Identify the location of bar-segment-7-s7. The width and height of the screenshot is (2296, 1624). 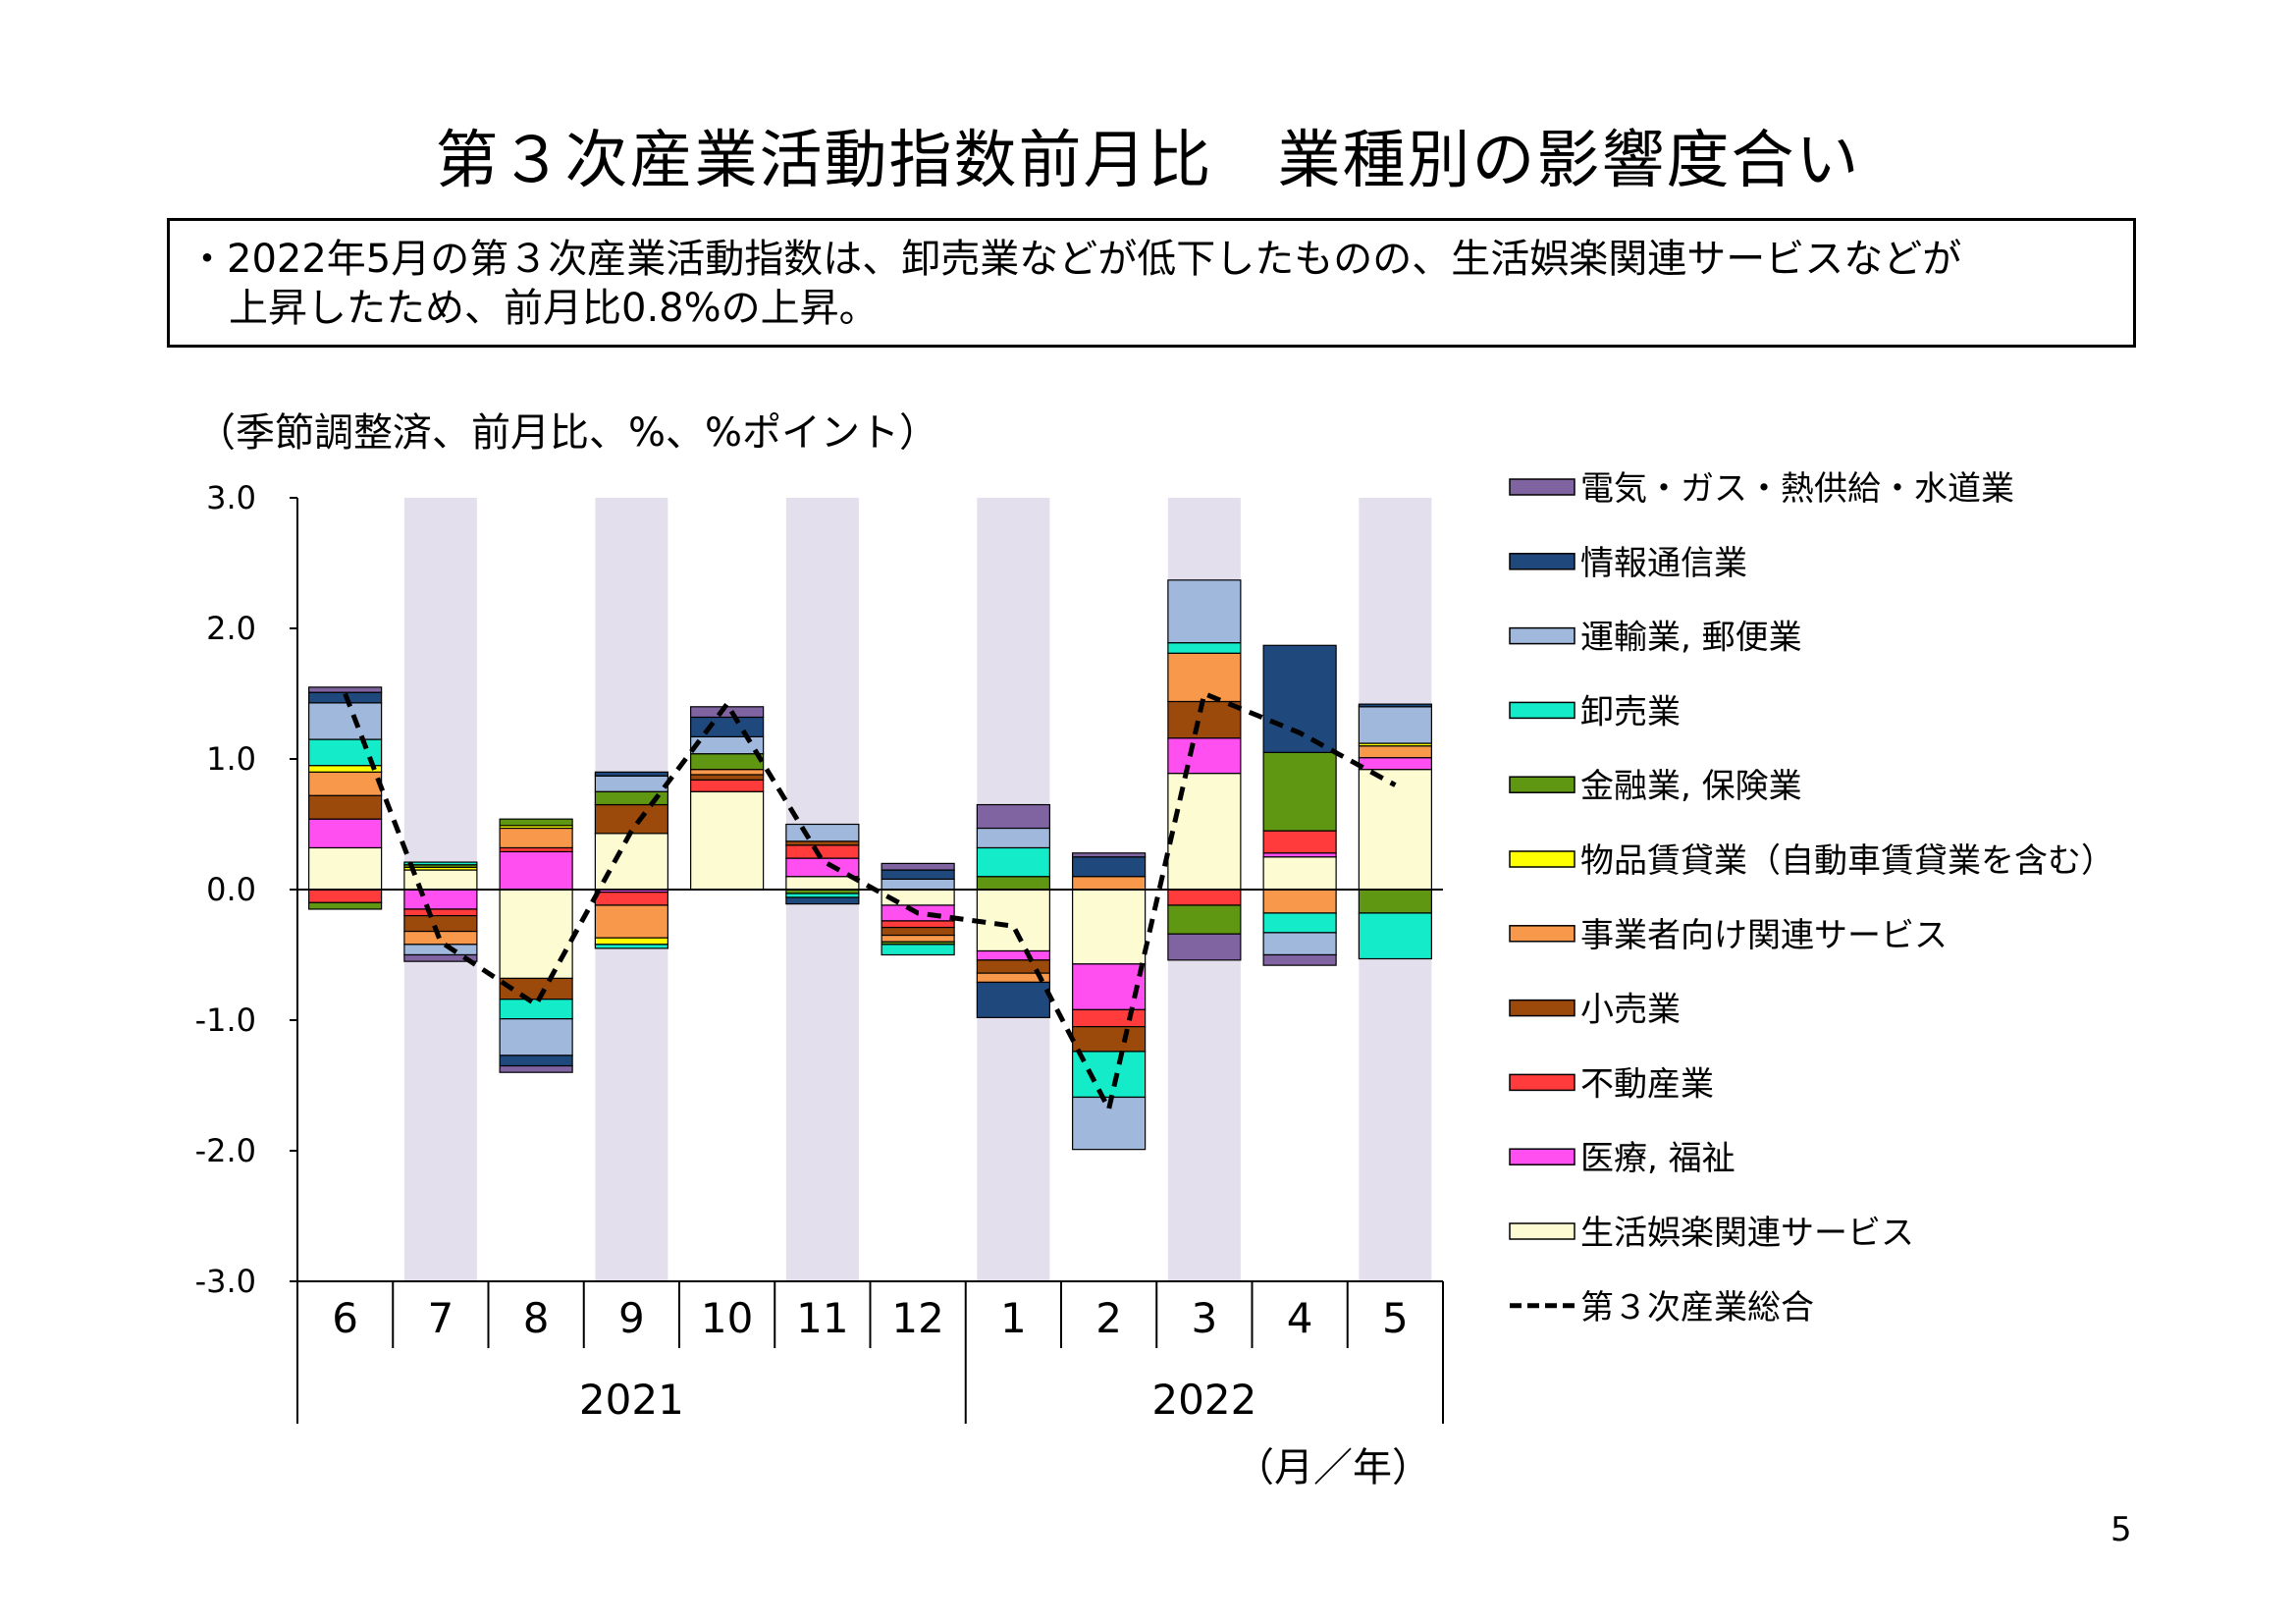
(440, 863).